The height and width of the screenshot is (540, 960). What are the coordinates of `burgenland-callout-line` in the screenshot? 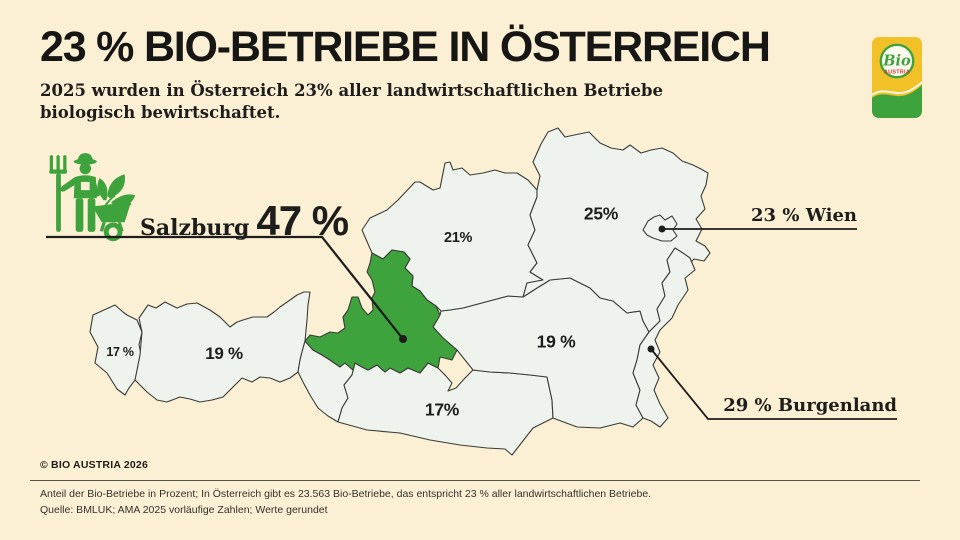 It's located at (773, 384).